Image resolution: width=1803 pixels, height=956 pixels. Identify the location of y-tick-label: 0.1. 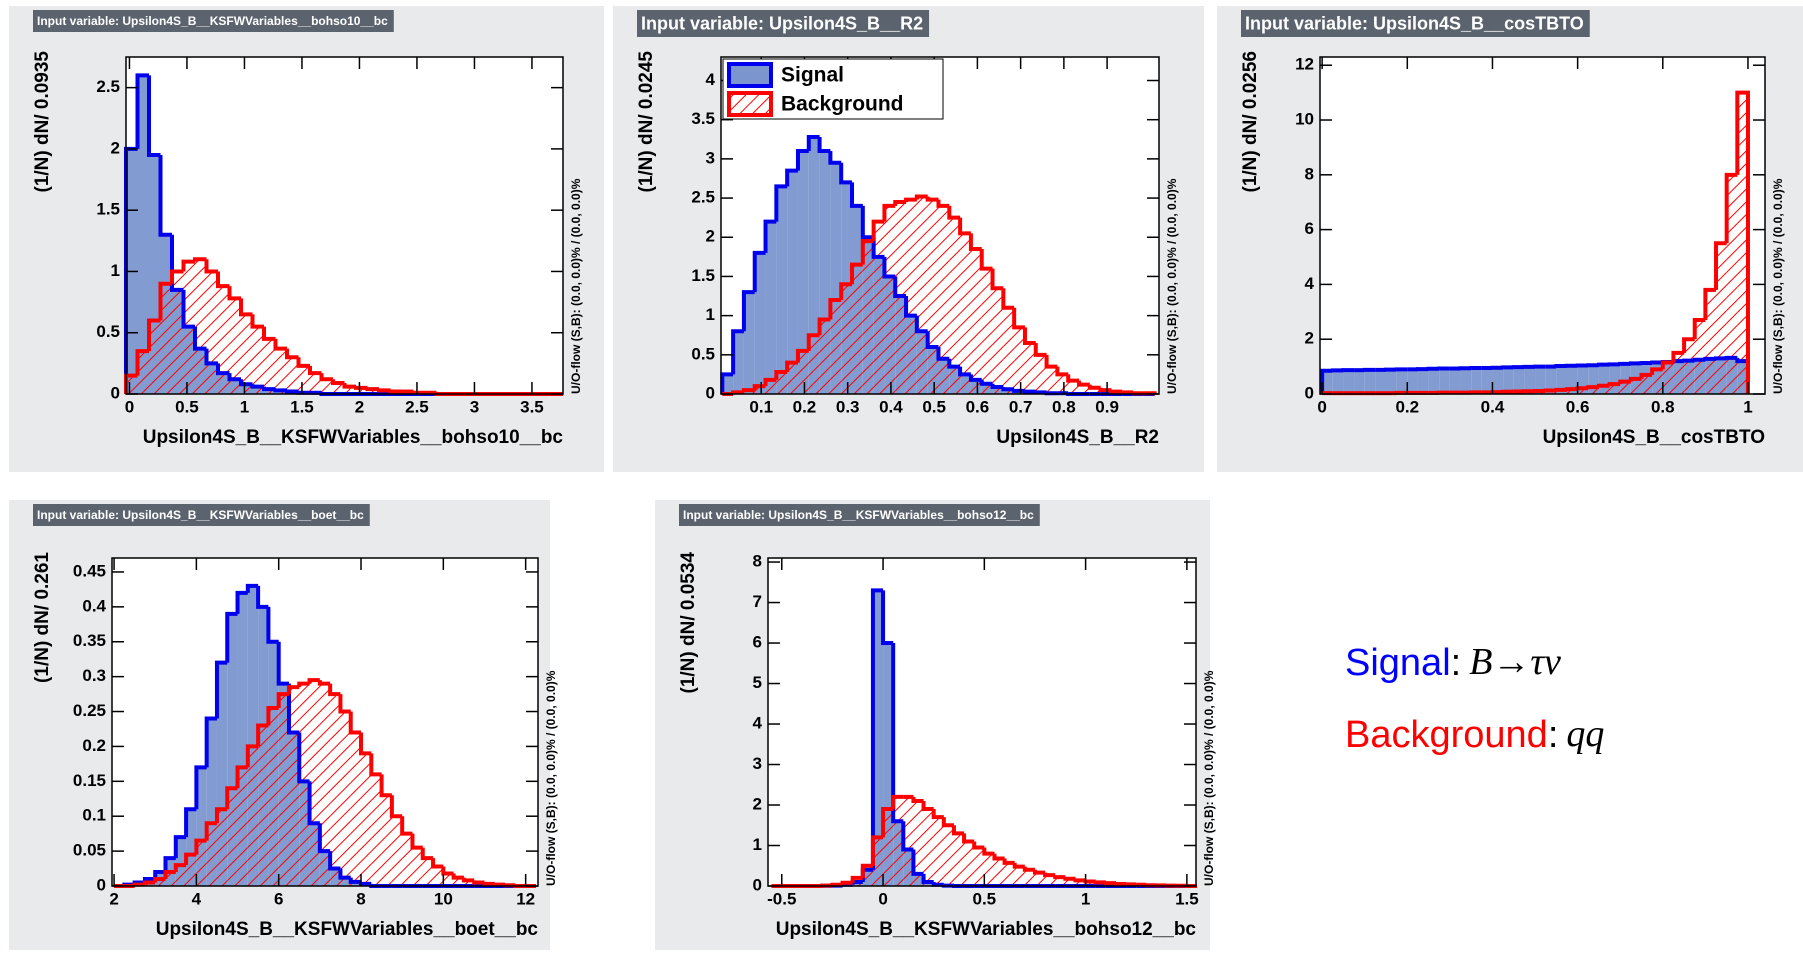
(94, 815).